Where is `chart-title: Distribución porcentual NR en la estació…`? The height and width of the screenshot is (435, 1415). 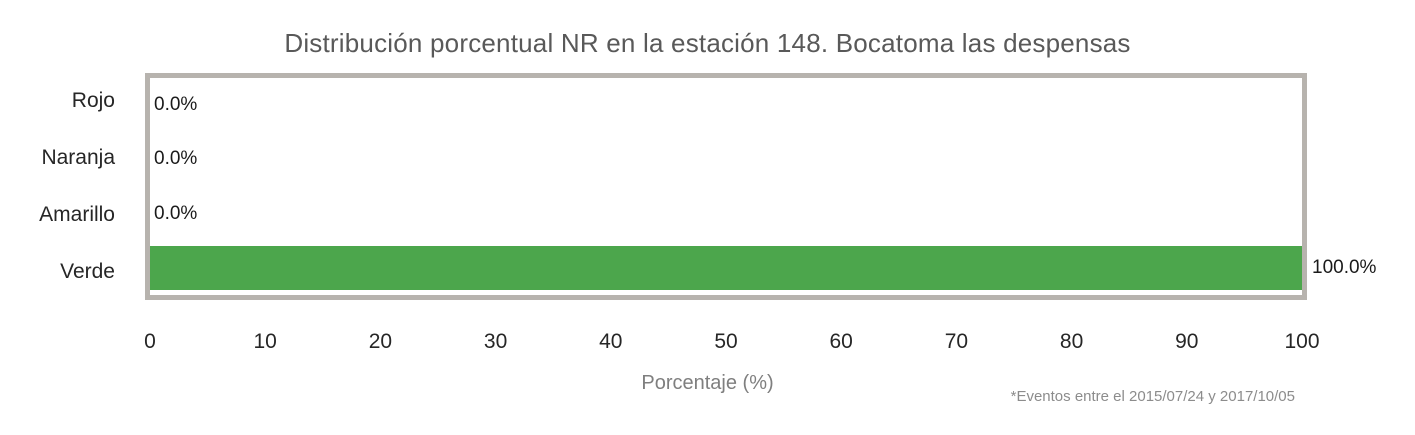 chart-title: Distribución porcentual NR en la estació… is located at coordinates (707, 43).